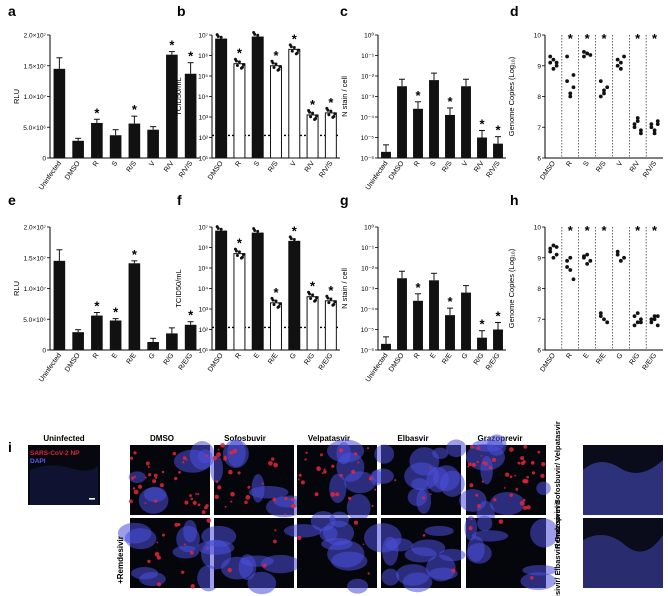 The height and width of the screenshot is (596, 668). I want to click on combo-label-1-line: Remdesivir/ Sofosbuvir/ Velpatasvir, so click(557, 485).